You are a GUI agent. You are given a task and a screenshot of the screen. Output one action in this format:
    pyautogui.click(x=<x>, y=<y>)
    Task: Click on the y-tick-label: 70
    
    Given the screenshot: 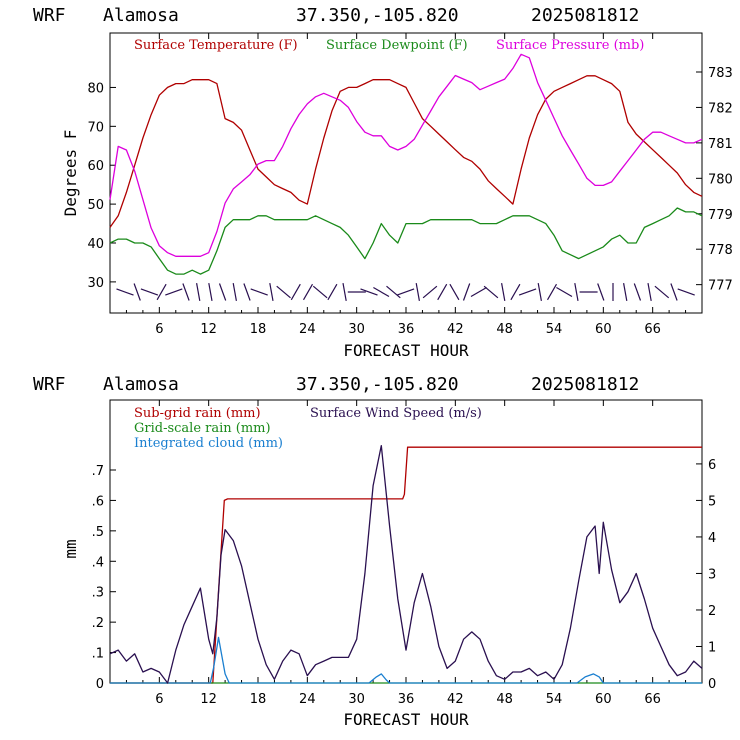 What is the action you would take?
    pyautogui.click(x=95, y=127)
    